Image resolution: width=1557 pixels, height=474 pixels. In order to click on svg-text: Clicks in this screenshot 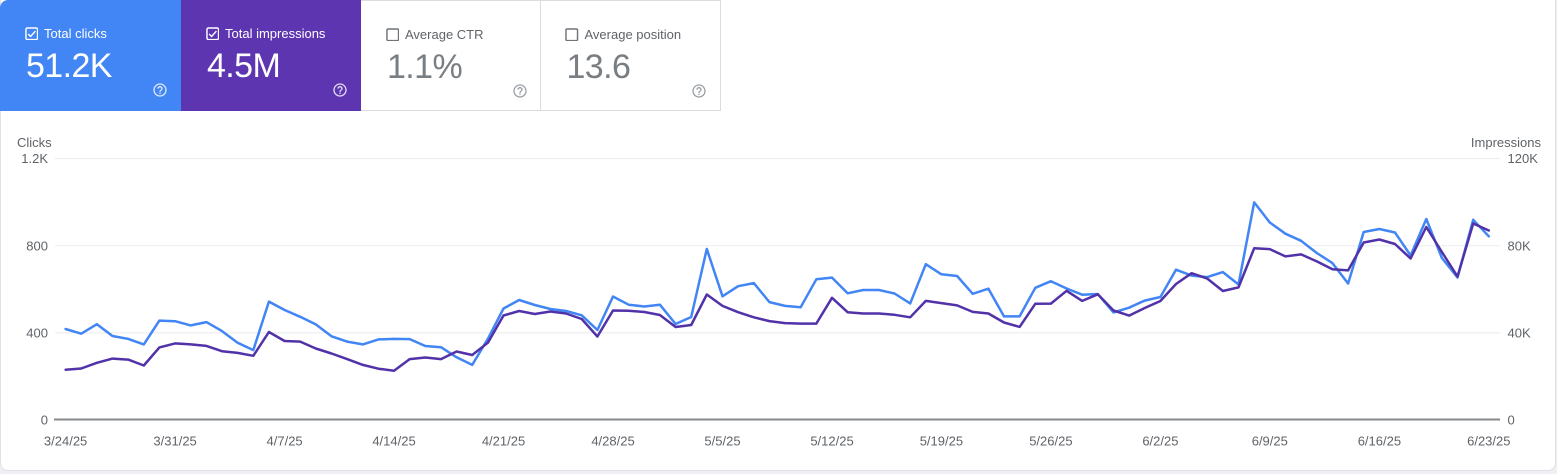, I will do `click(34, 142)`.